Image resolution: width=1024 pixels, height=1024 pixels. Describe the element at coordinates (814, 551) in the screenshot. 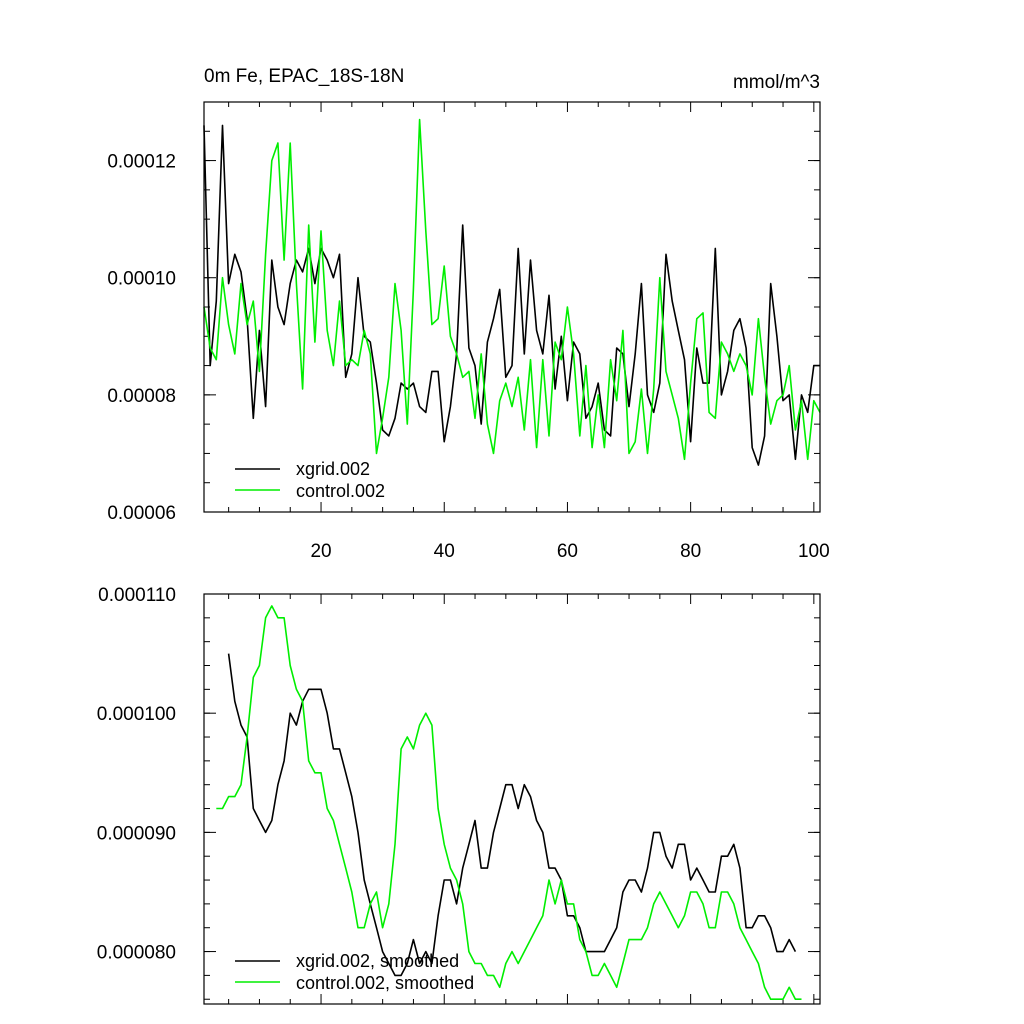

I see `x-tick-label: 100` at that location.